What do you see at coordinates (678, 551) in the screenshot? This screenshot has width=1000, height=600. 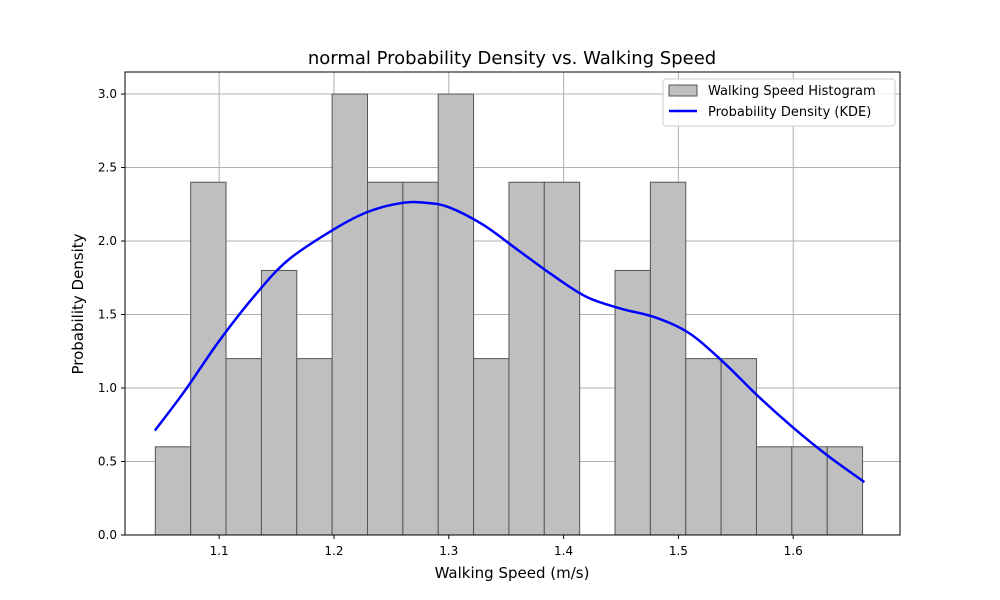 I see `x-tick-label: 1.5` at bounding box center [678, 551].